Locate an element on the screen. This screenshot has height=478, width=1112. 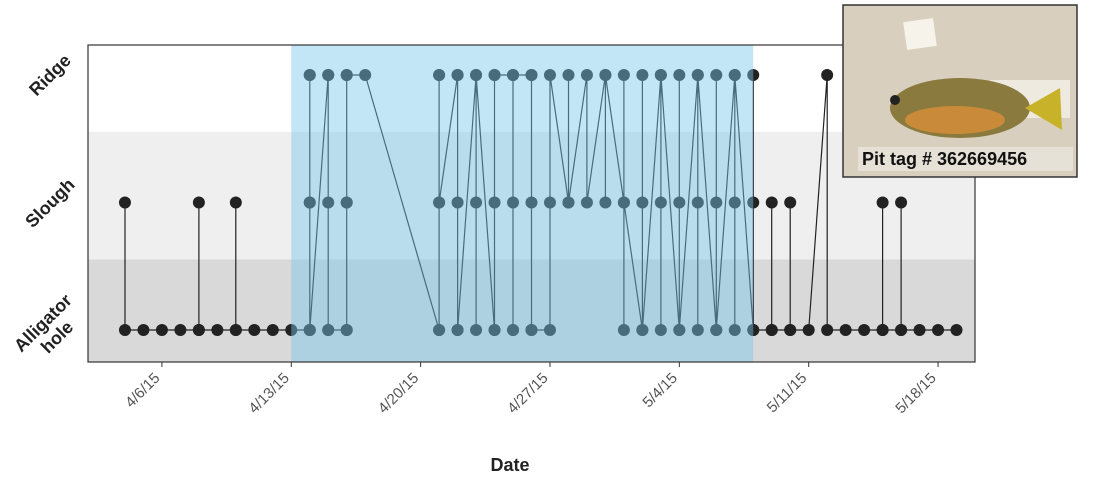
x-tick-label: 4/20/15 is located at coordinates (398, 393).